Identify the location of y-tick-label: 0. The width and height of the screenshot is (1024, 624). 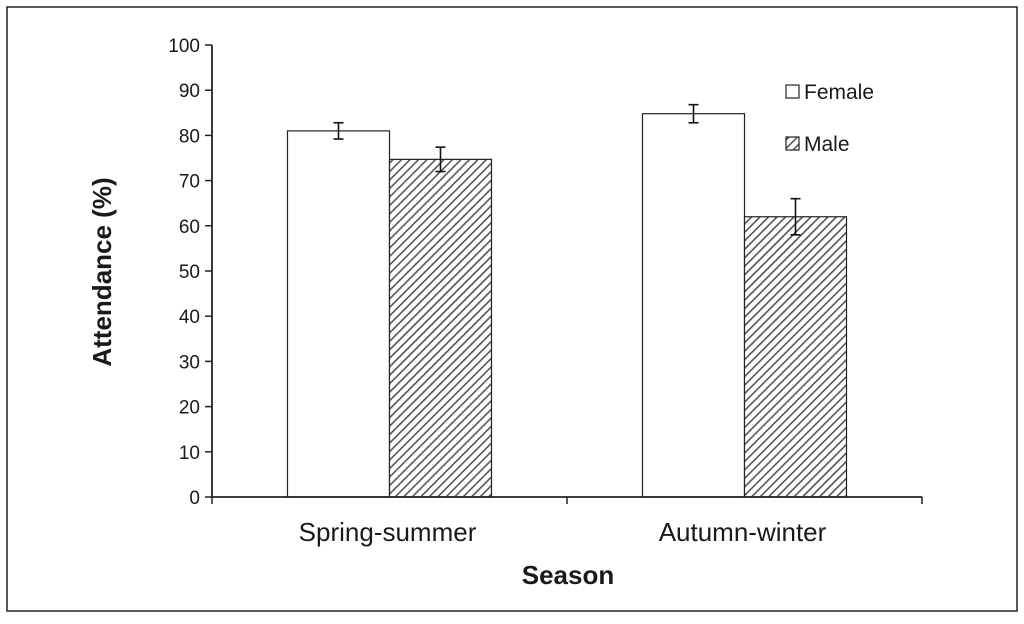
(194, 498).